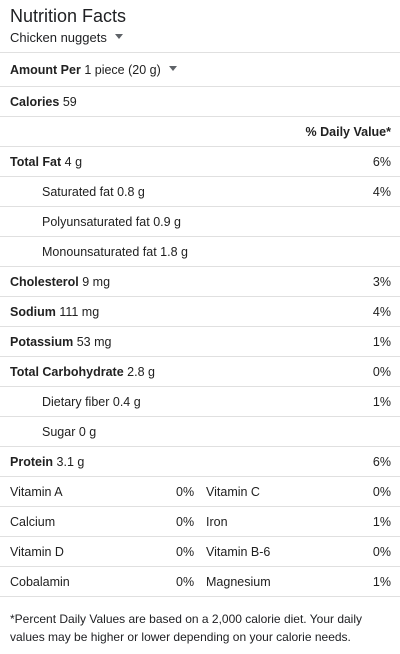  Describe the element at coordinates (200, 26) in the screenshot. I see `nutrition-header: Nutrition Facts Chicken nuggets` at that location.